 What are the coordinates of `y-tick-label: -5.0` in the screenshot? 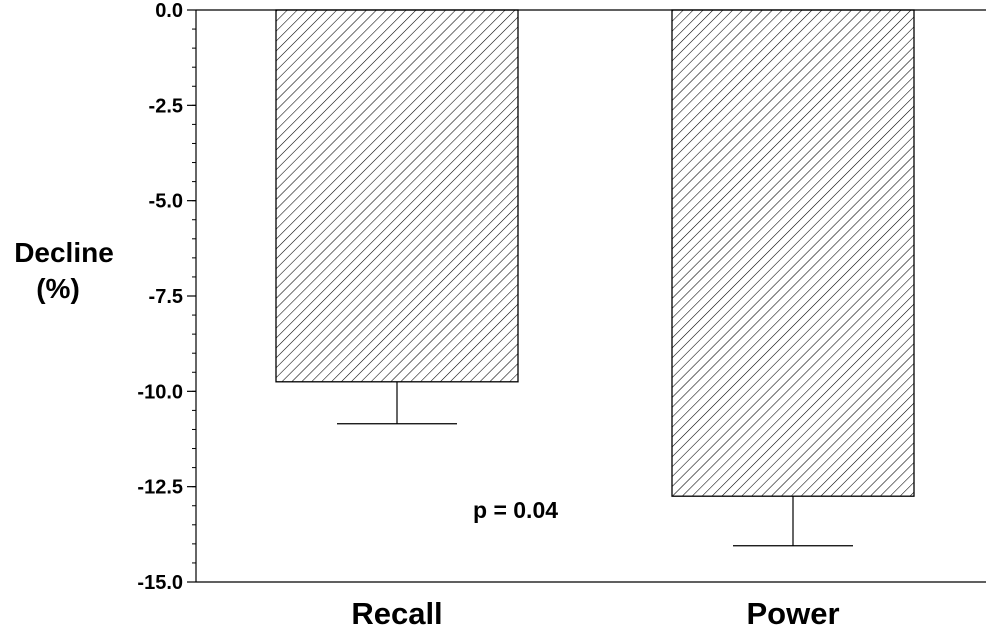 It's located at (166, 202).